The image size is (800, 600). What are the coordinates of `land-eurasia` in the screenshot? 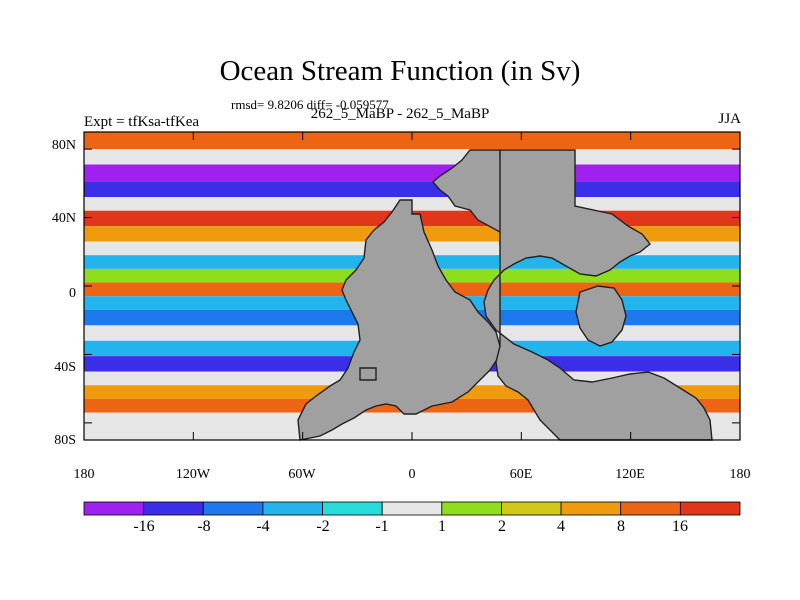 It's located at (598, 295).